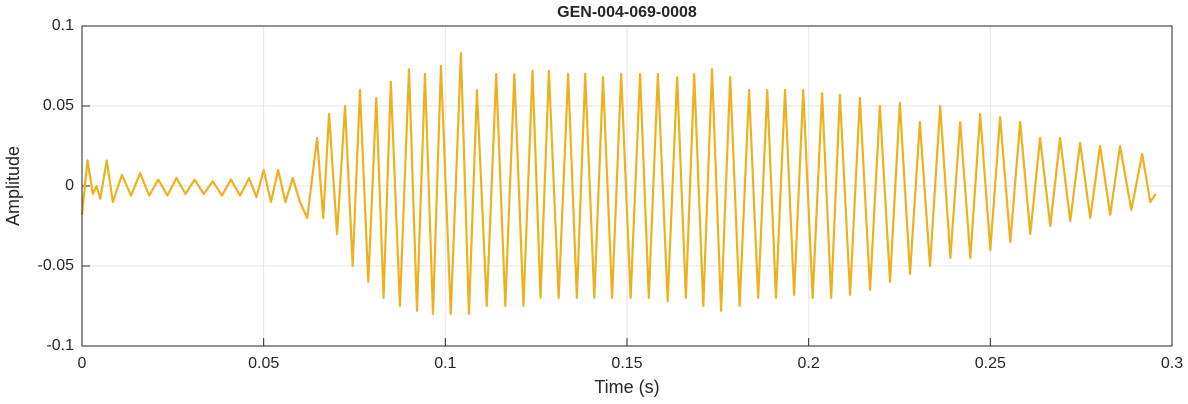 The width and height of the screenshot is (1188, 404). I want to click on x-axis-label: Time (s), so click(626, 387).